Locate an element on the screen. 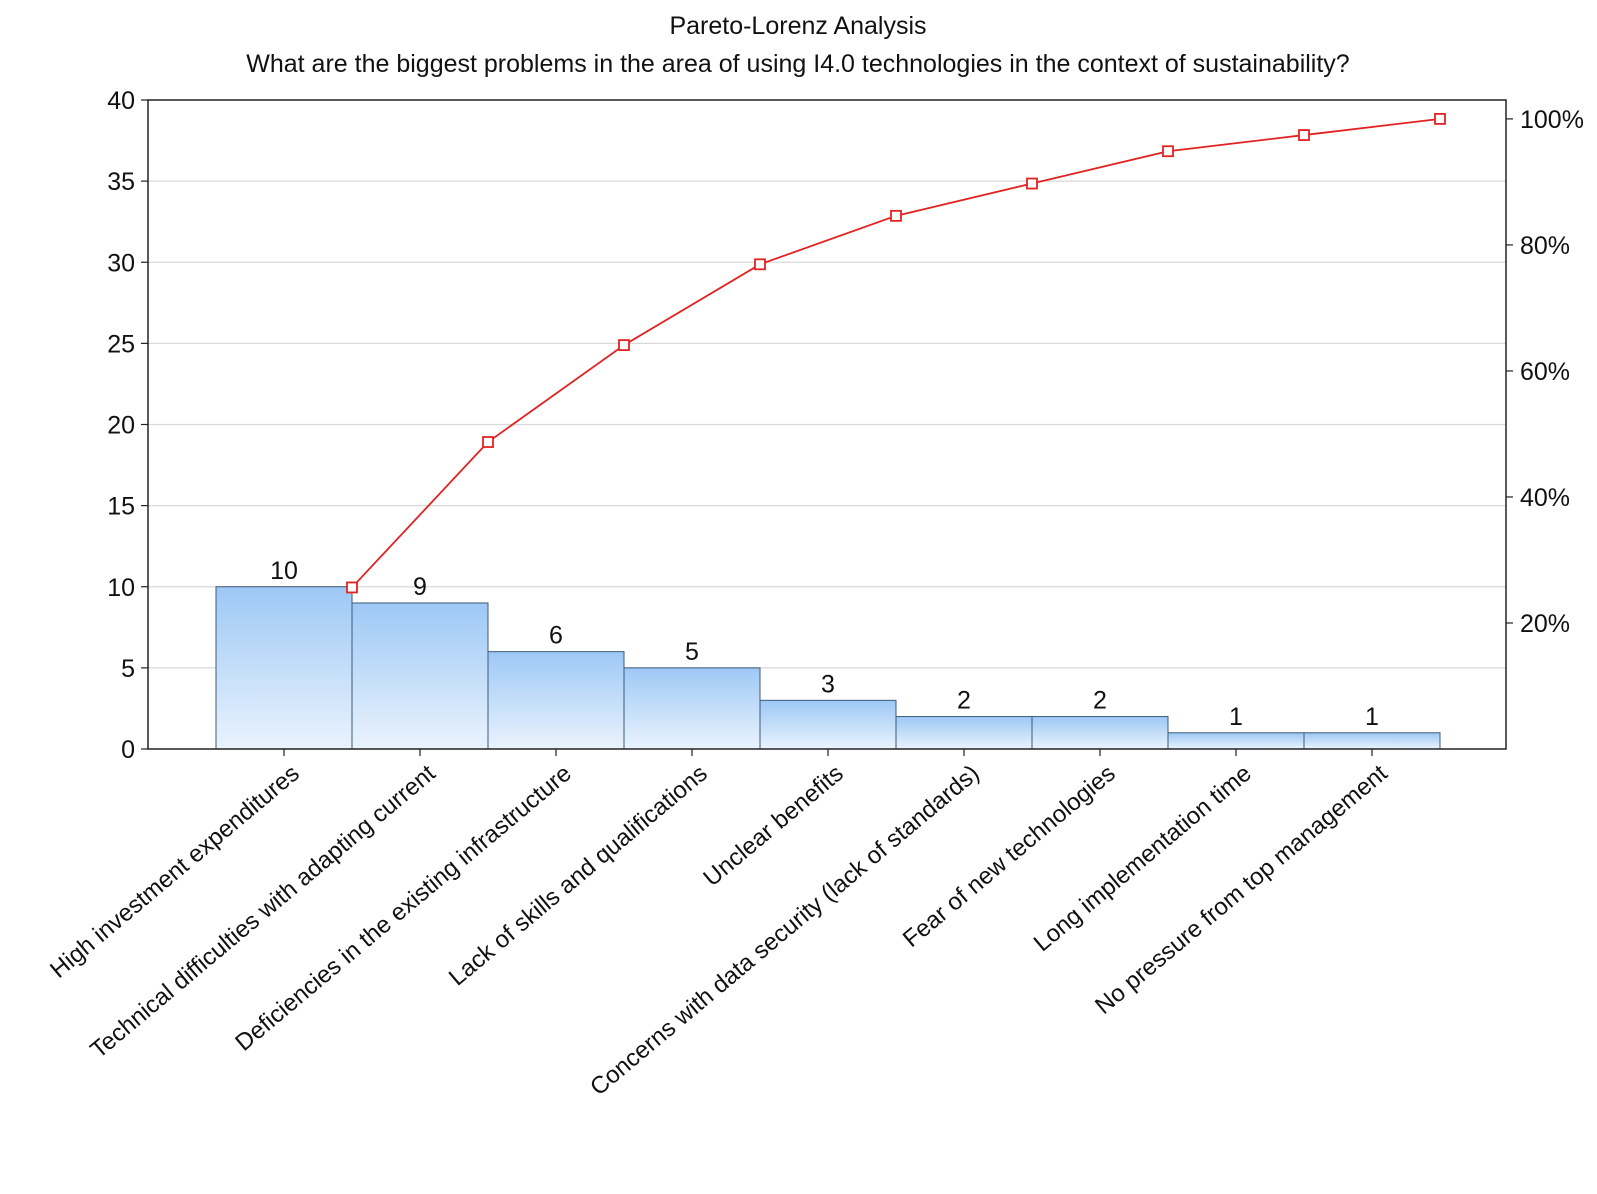 The width and height of the screenshot is (1597, 1194). data-label-2: 9 is located at coordinates (420, 587).